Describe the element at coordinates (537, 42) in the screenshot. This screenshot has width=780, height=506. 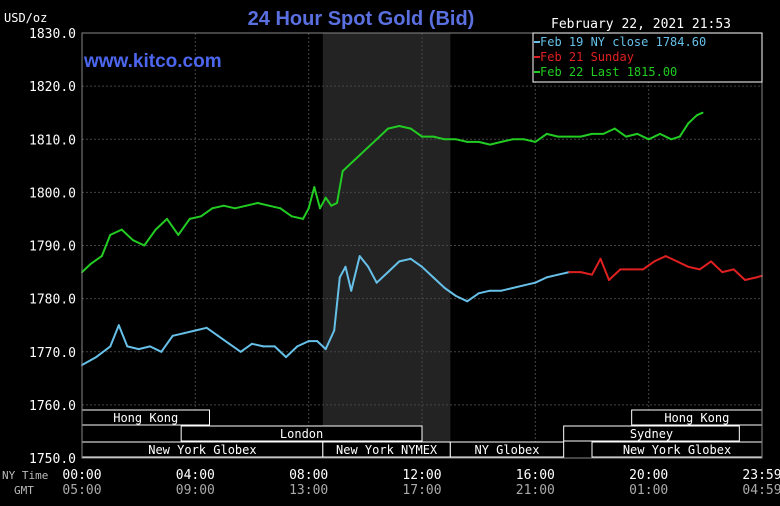
I see `legend-swatch-feb19` at that location.